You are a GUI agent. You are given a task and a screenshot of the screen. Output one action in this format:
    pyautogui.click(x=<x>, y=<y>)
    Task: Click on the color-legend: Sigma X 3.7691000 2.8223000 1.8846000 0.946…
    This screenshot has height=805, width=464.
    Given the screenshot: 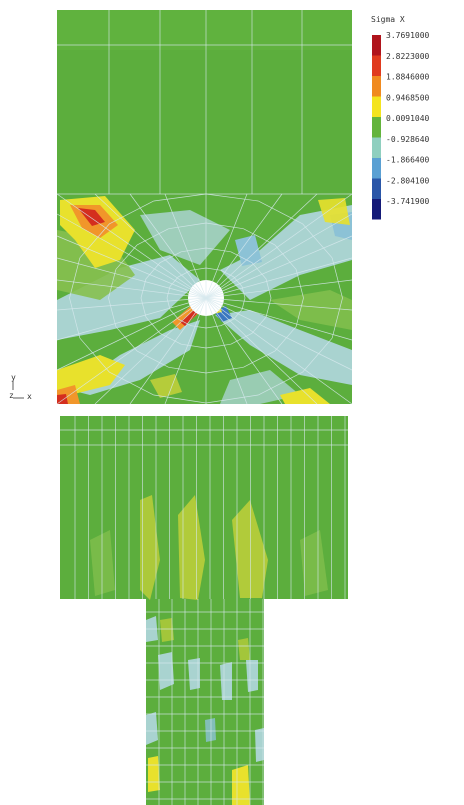 What is the action you would take?
    pyautogui.click(x=400, y=117)
    